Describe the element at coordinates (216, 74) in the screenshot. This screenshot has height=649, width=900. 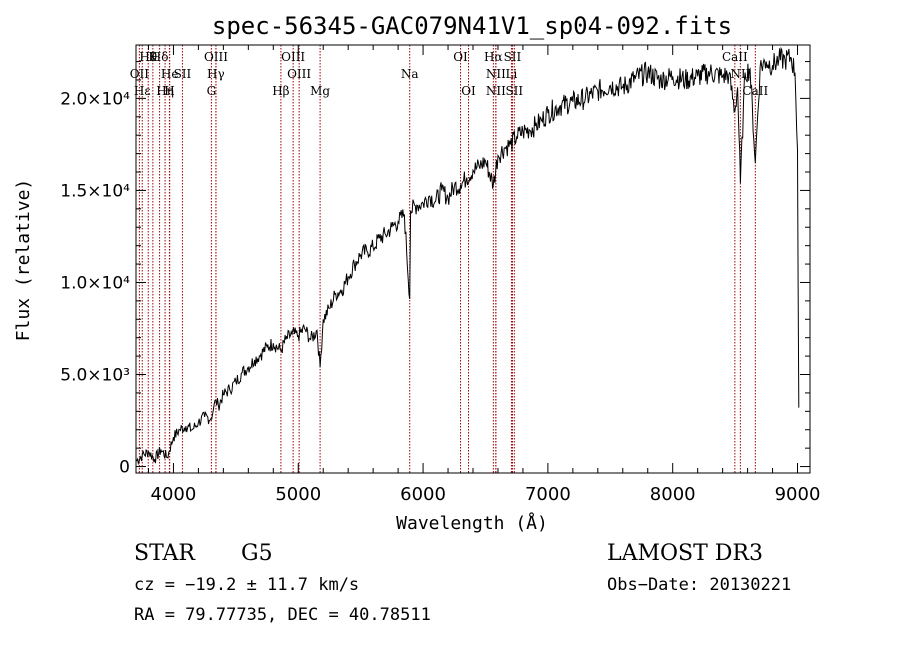
I see `line-marker-label: Hγ` at that location.